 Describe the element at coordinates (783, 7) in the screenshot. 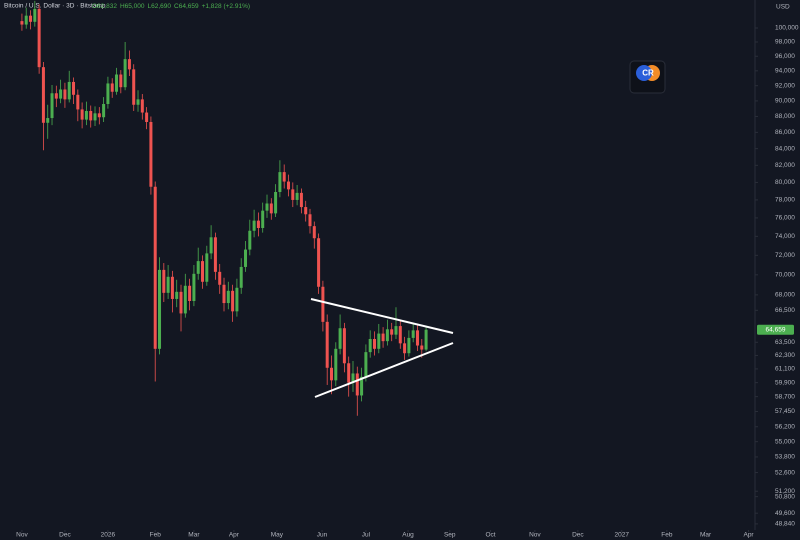

I see `currency: USD` at that location.